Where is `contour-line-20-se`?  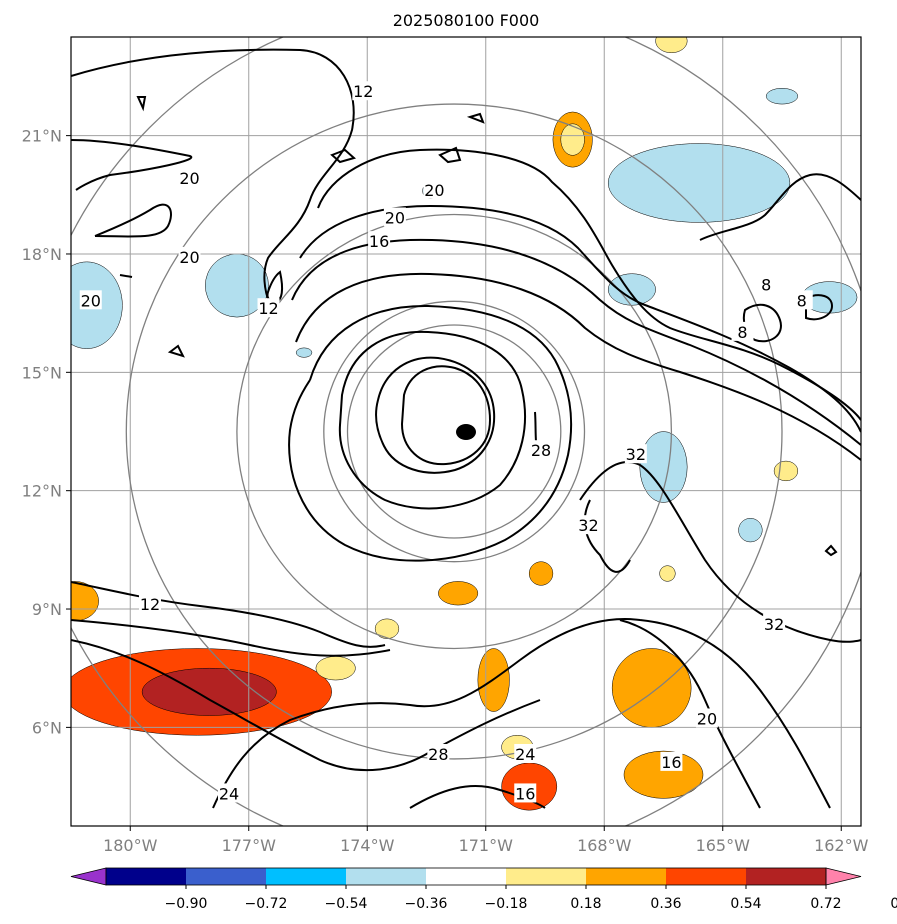 contour-line-20-se is located at coordinates (690, 714).